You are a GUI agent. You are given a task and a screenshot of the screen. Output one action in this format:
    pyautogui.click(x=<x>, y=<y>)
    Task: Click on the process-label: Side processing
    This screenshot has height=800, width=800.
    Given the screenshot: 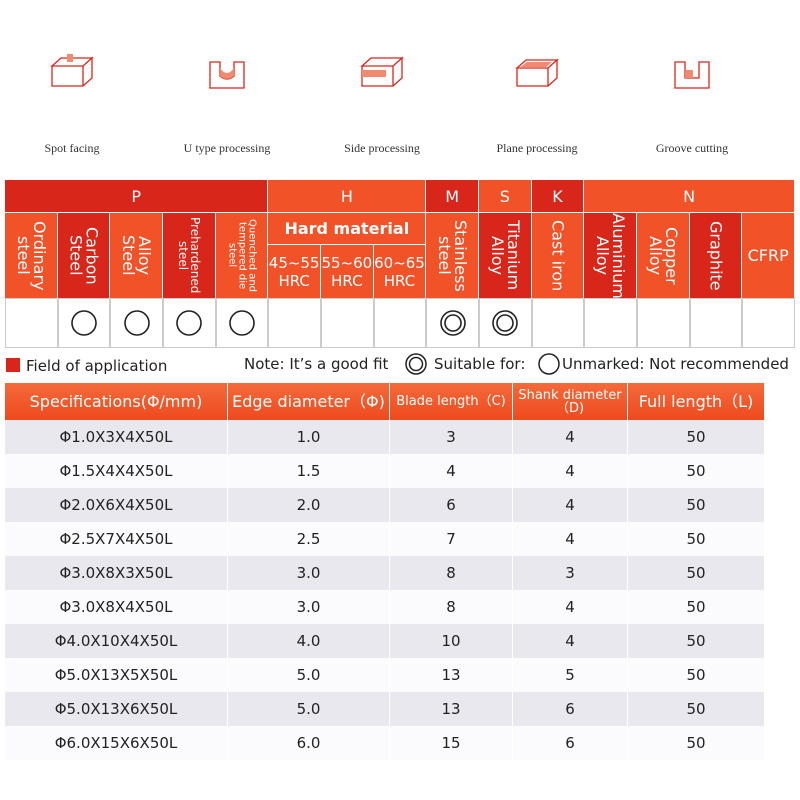 What is the action you would take?
    pyautogui.click(x=382, y=147)
    